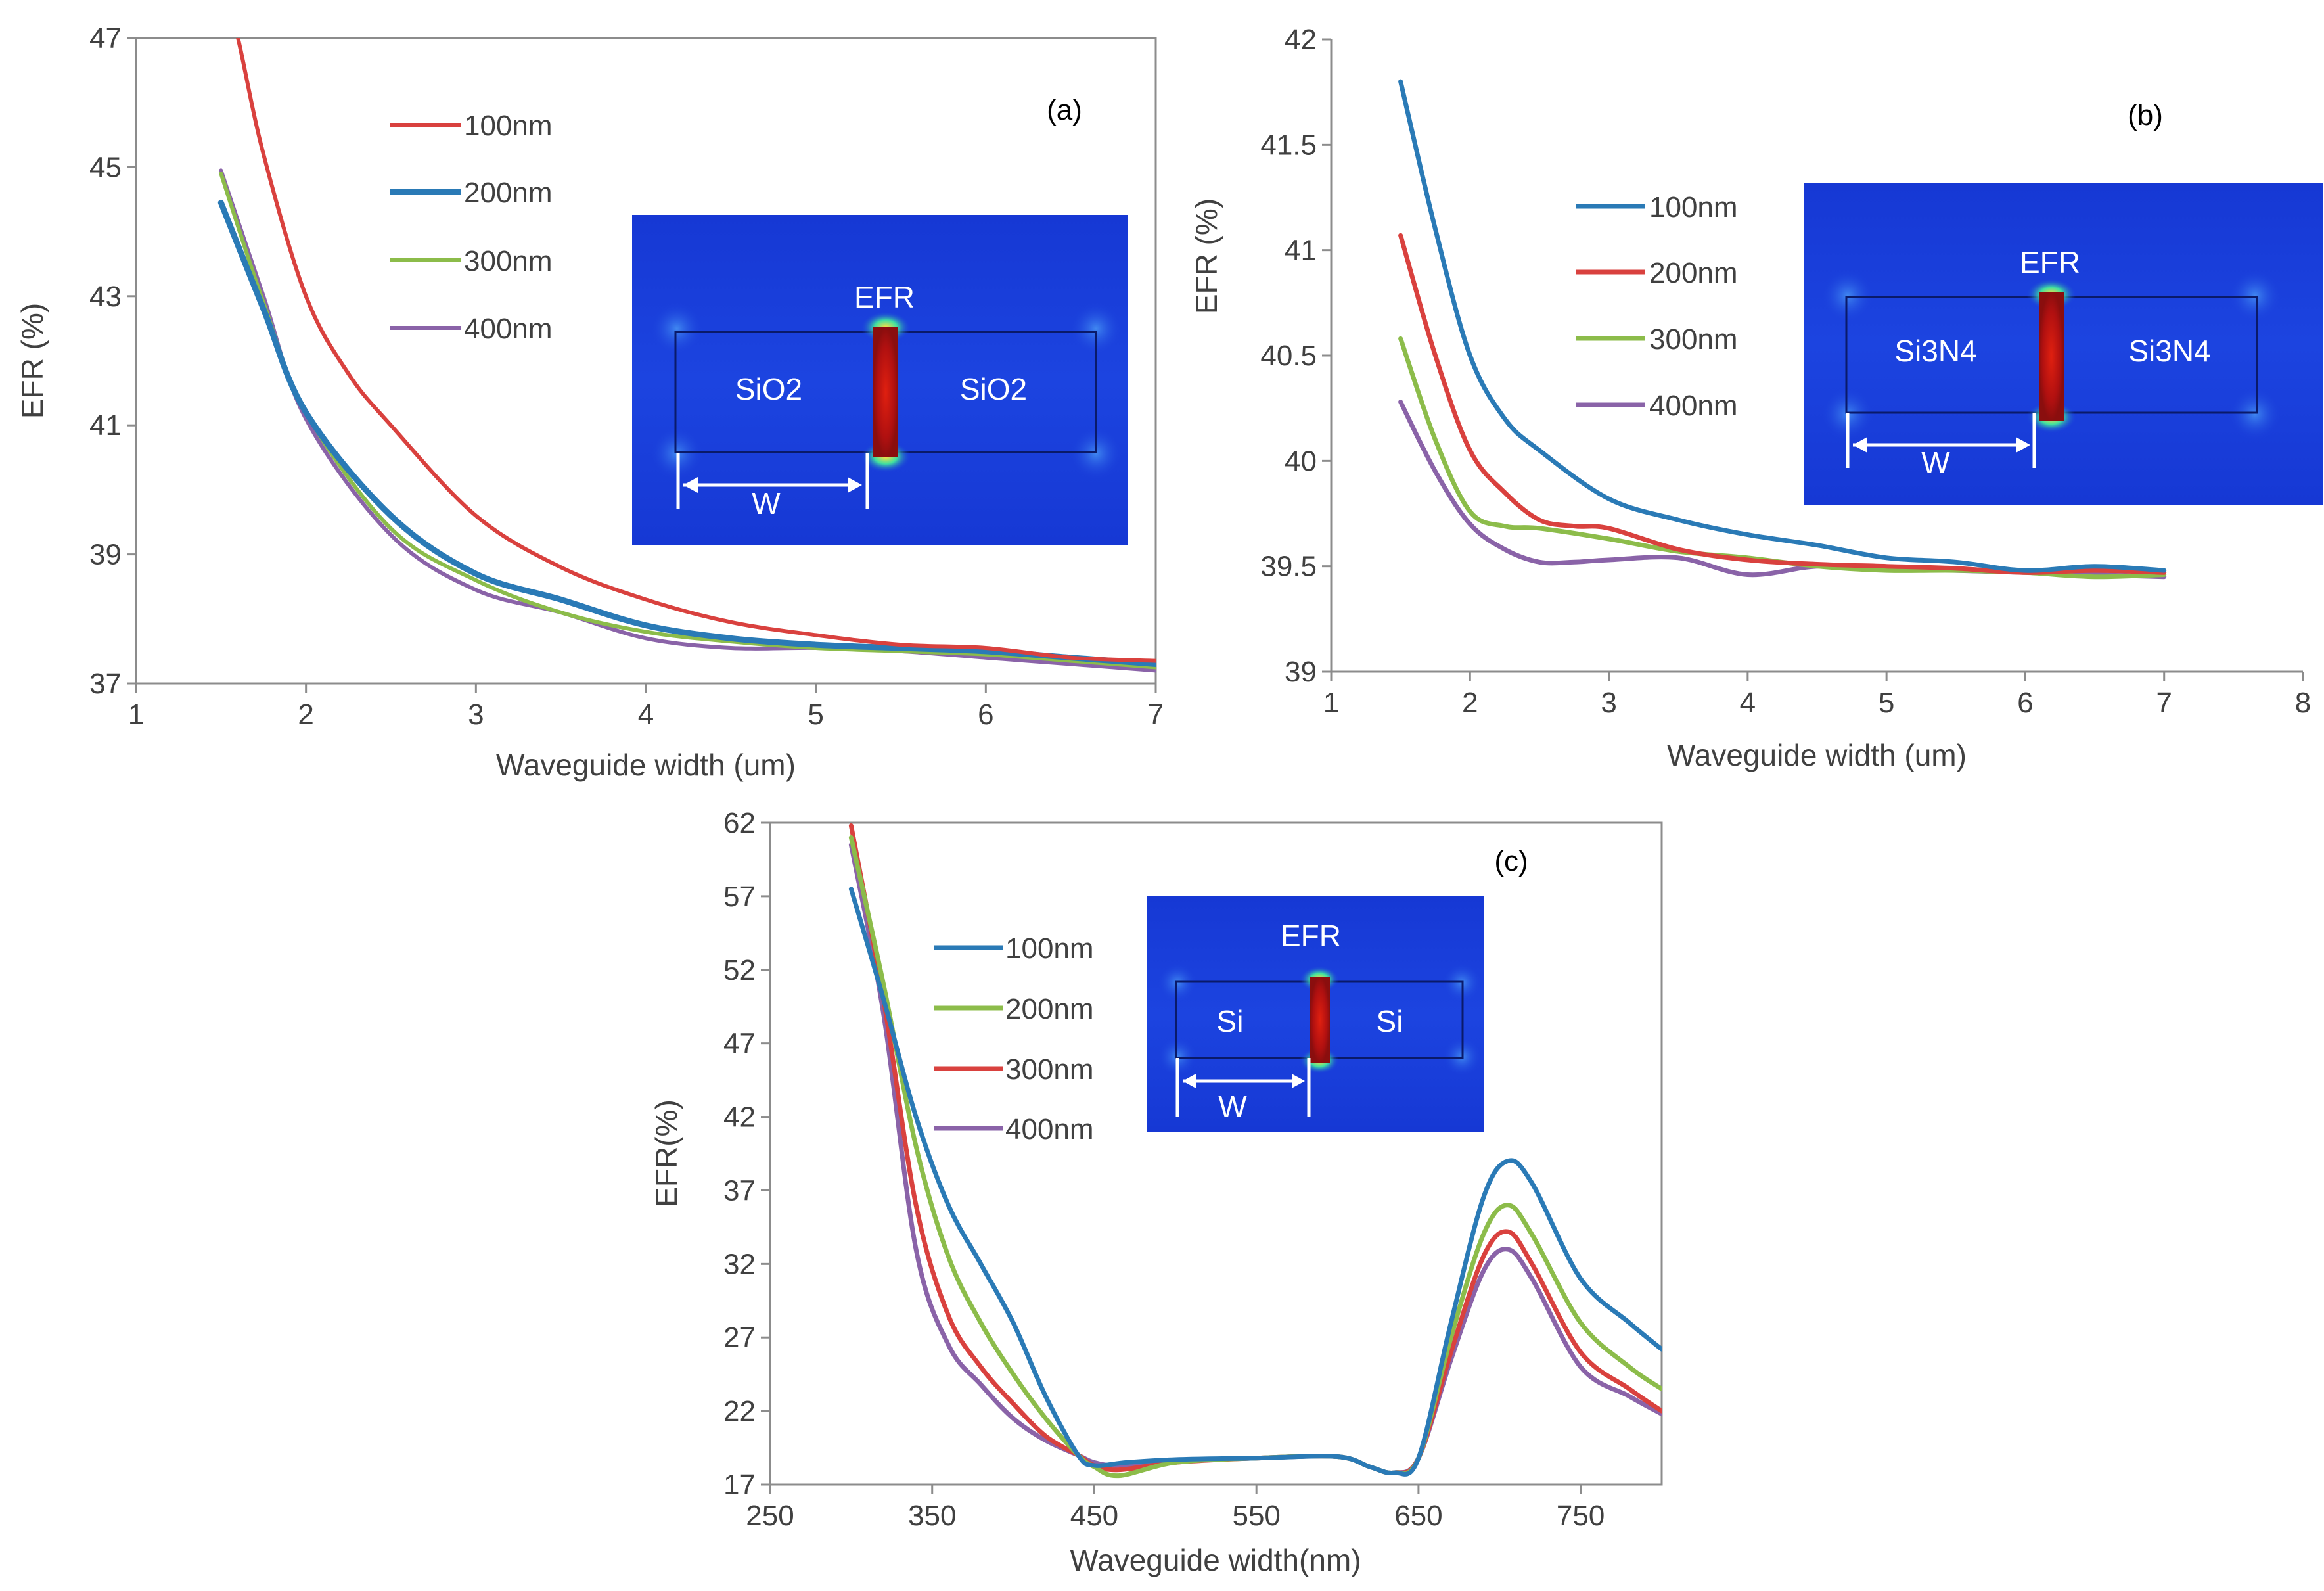 The image size is (2324, 1591). I want to click on panel-a-x-tick-label: 5, so click(816, 715).